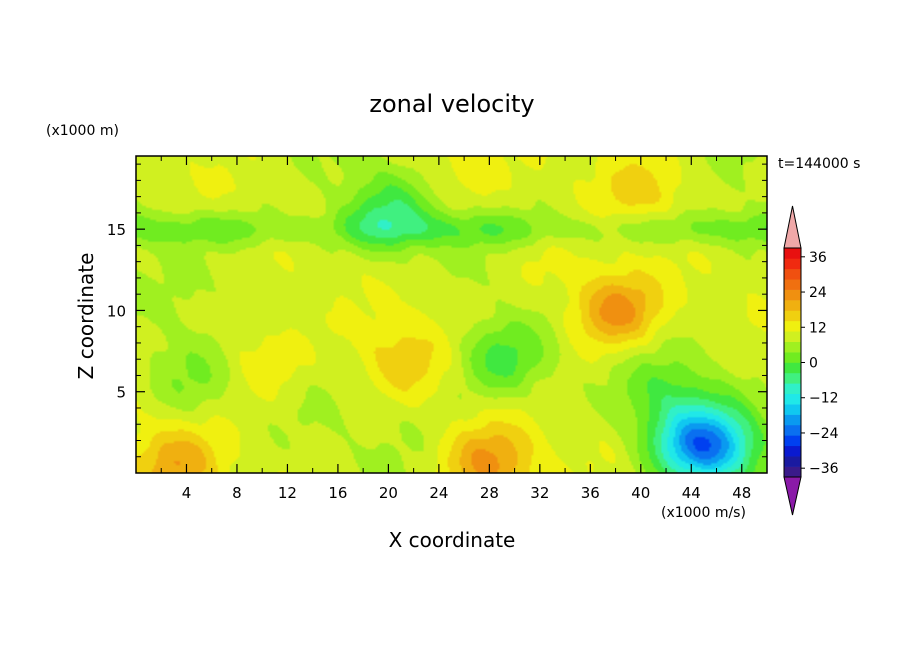 The height and width of the screenshot is (654, 904). What do you see at coordinates (287, 493) in the screenshot?
I see `x-tick-label: 12` at bounding box center [287, 493].